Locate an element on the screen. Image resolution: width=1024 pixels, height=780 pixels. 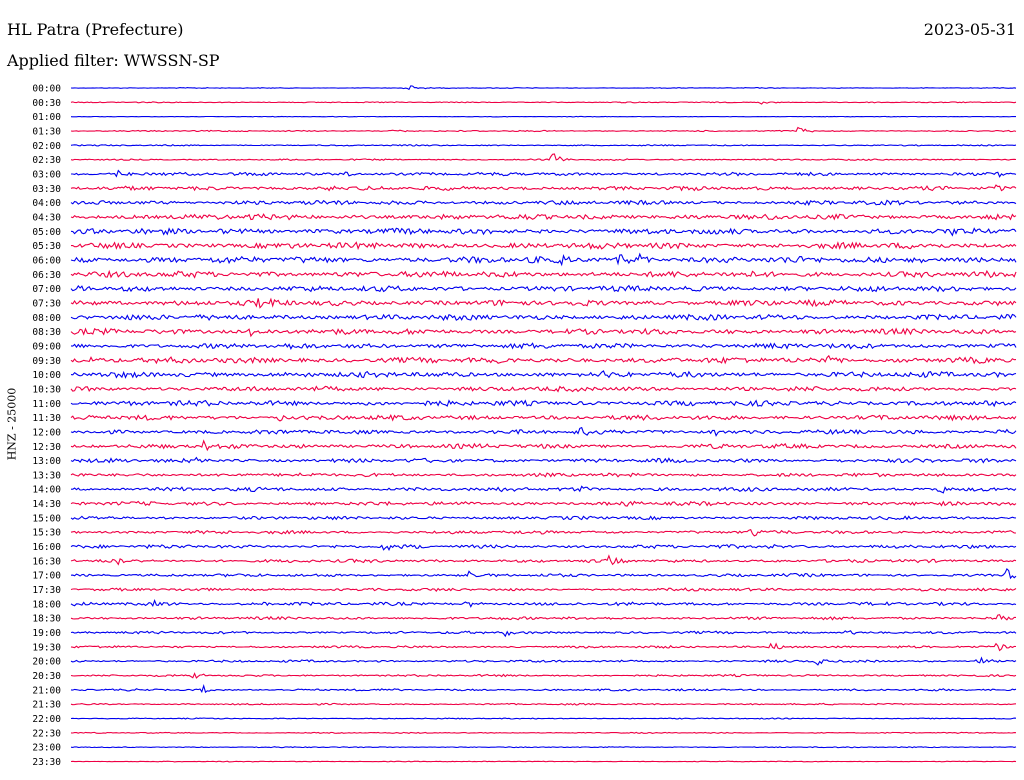
row-time-label: 10:00 is located at coordinates (46, 375).